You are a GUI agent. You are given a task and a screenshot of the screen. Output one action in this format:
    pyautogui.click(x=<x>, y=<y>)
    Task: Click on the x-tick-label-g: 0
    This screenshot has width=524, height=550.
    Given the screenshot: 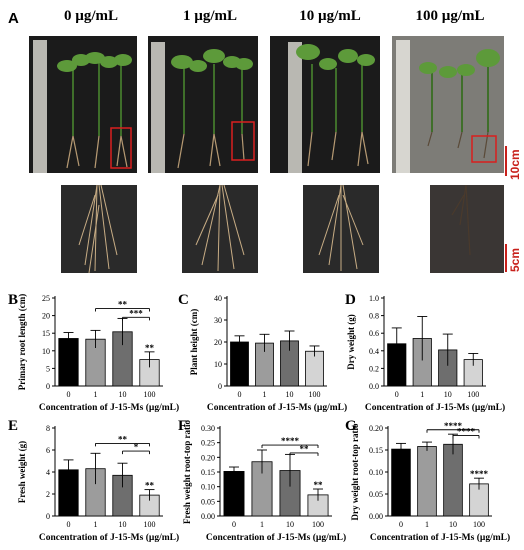 What is the action you would take?
    pyautogui.click(x=401, y=524)
    